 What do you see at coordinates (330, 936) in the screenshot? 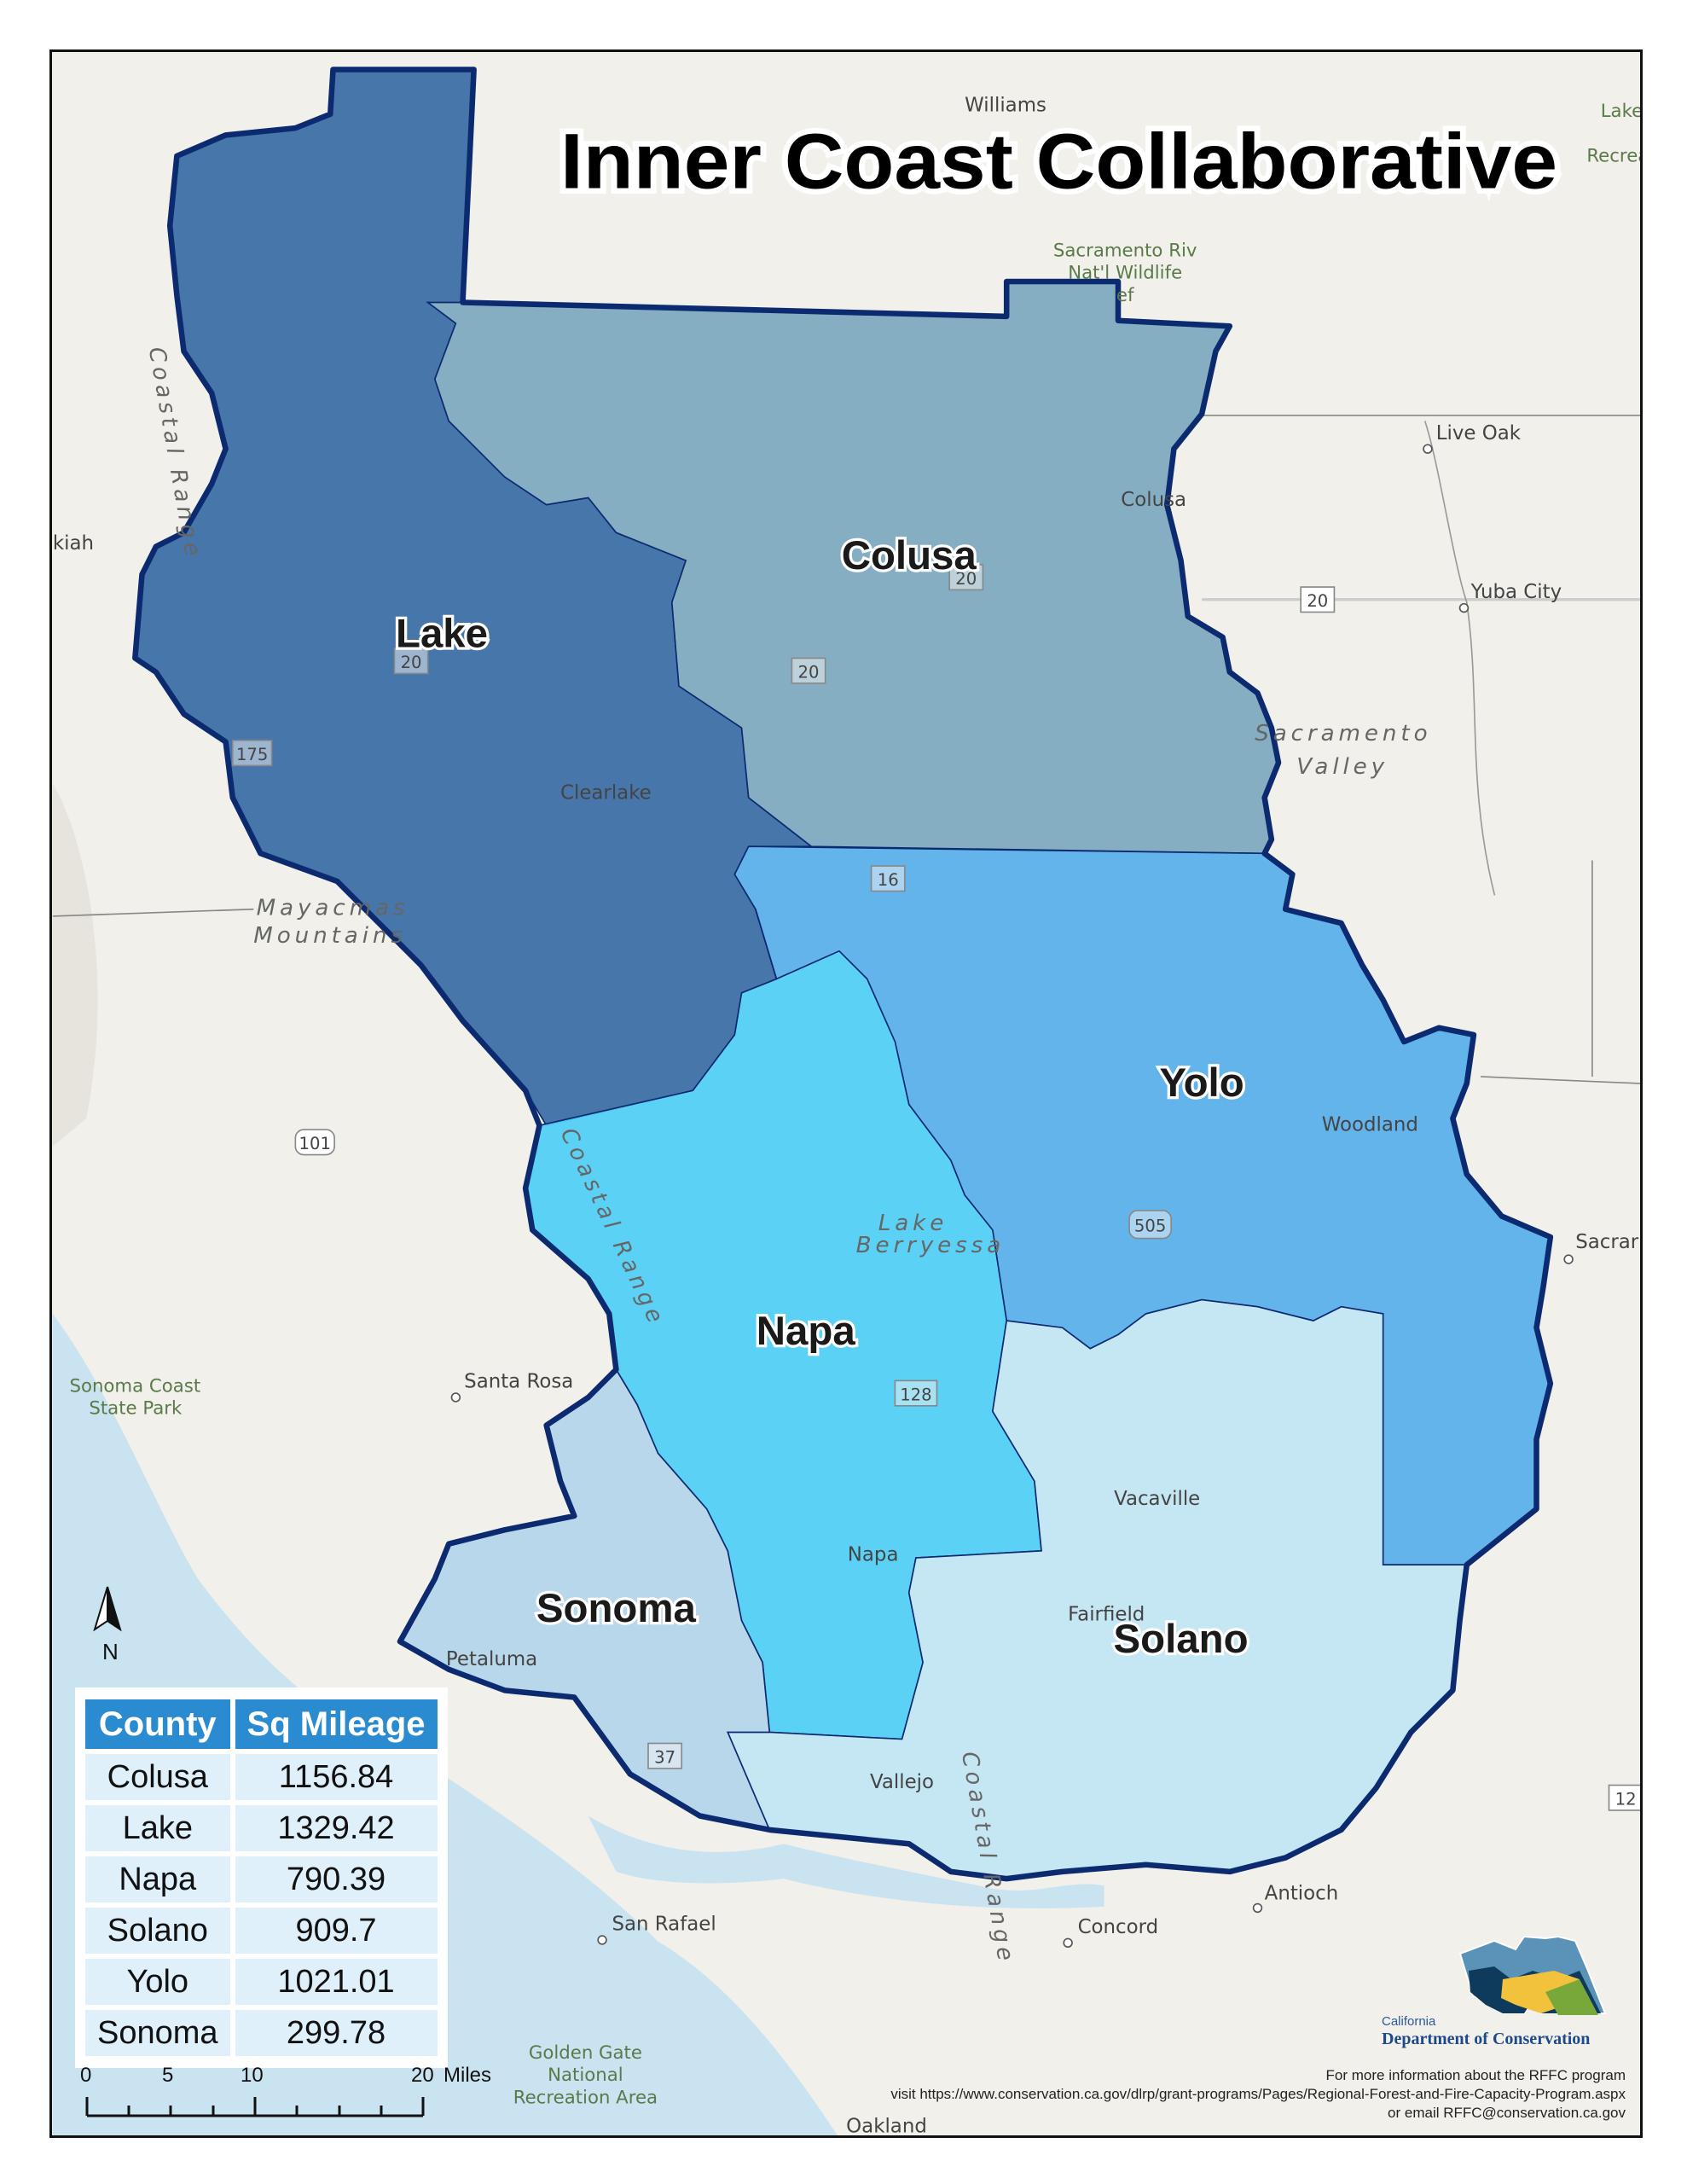
I see `place-label: Mountains` at bounding box center [330, 936].